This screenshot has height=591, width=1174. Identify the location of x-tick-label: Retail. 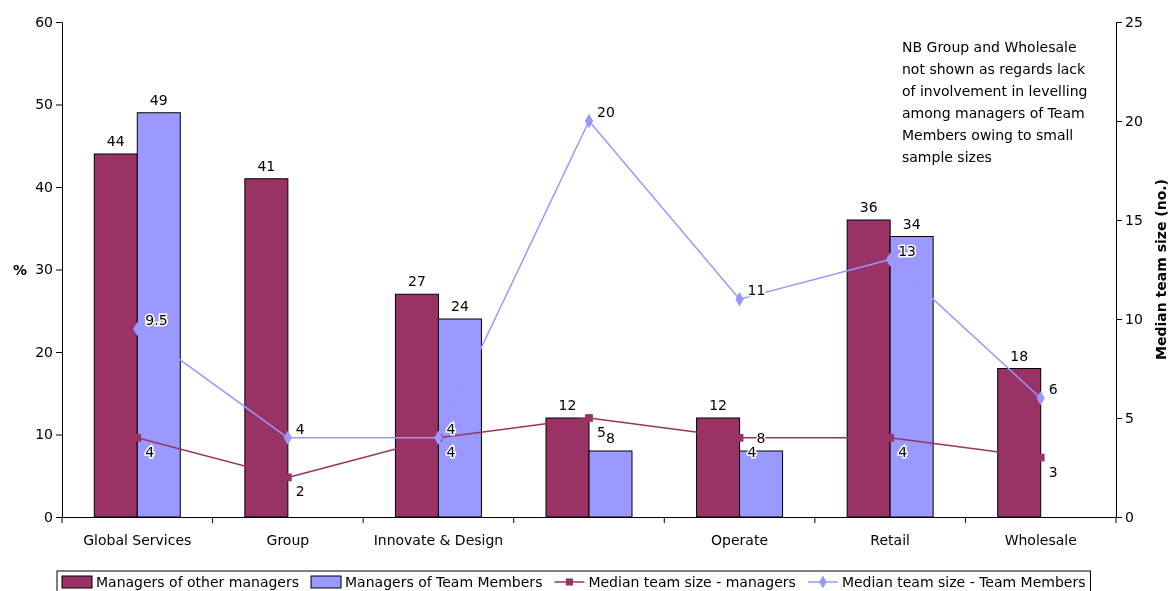
(890, 539).